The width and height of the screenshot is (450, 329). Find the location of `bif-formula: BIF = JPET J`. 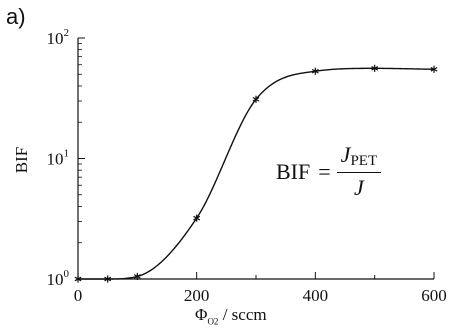

bif-formula: BIF = JPET J is located at coordinates (329, 171).